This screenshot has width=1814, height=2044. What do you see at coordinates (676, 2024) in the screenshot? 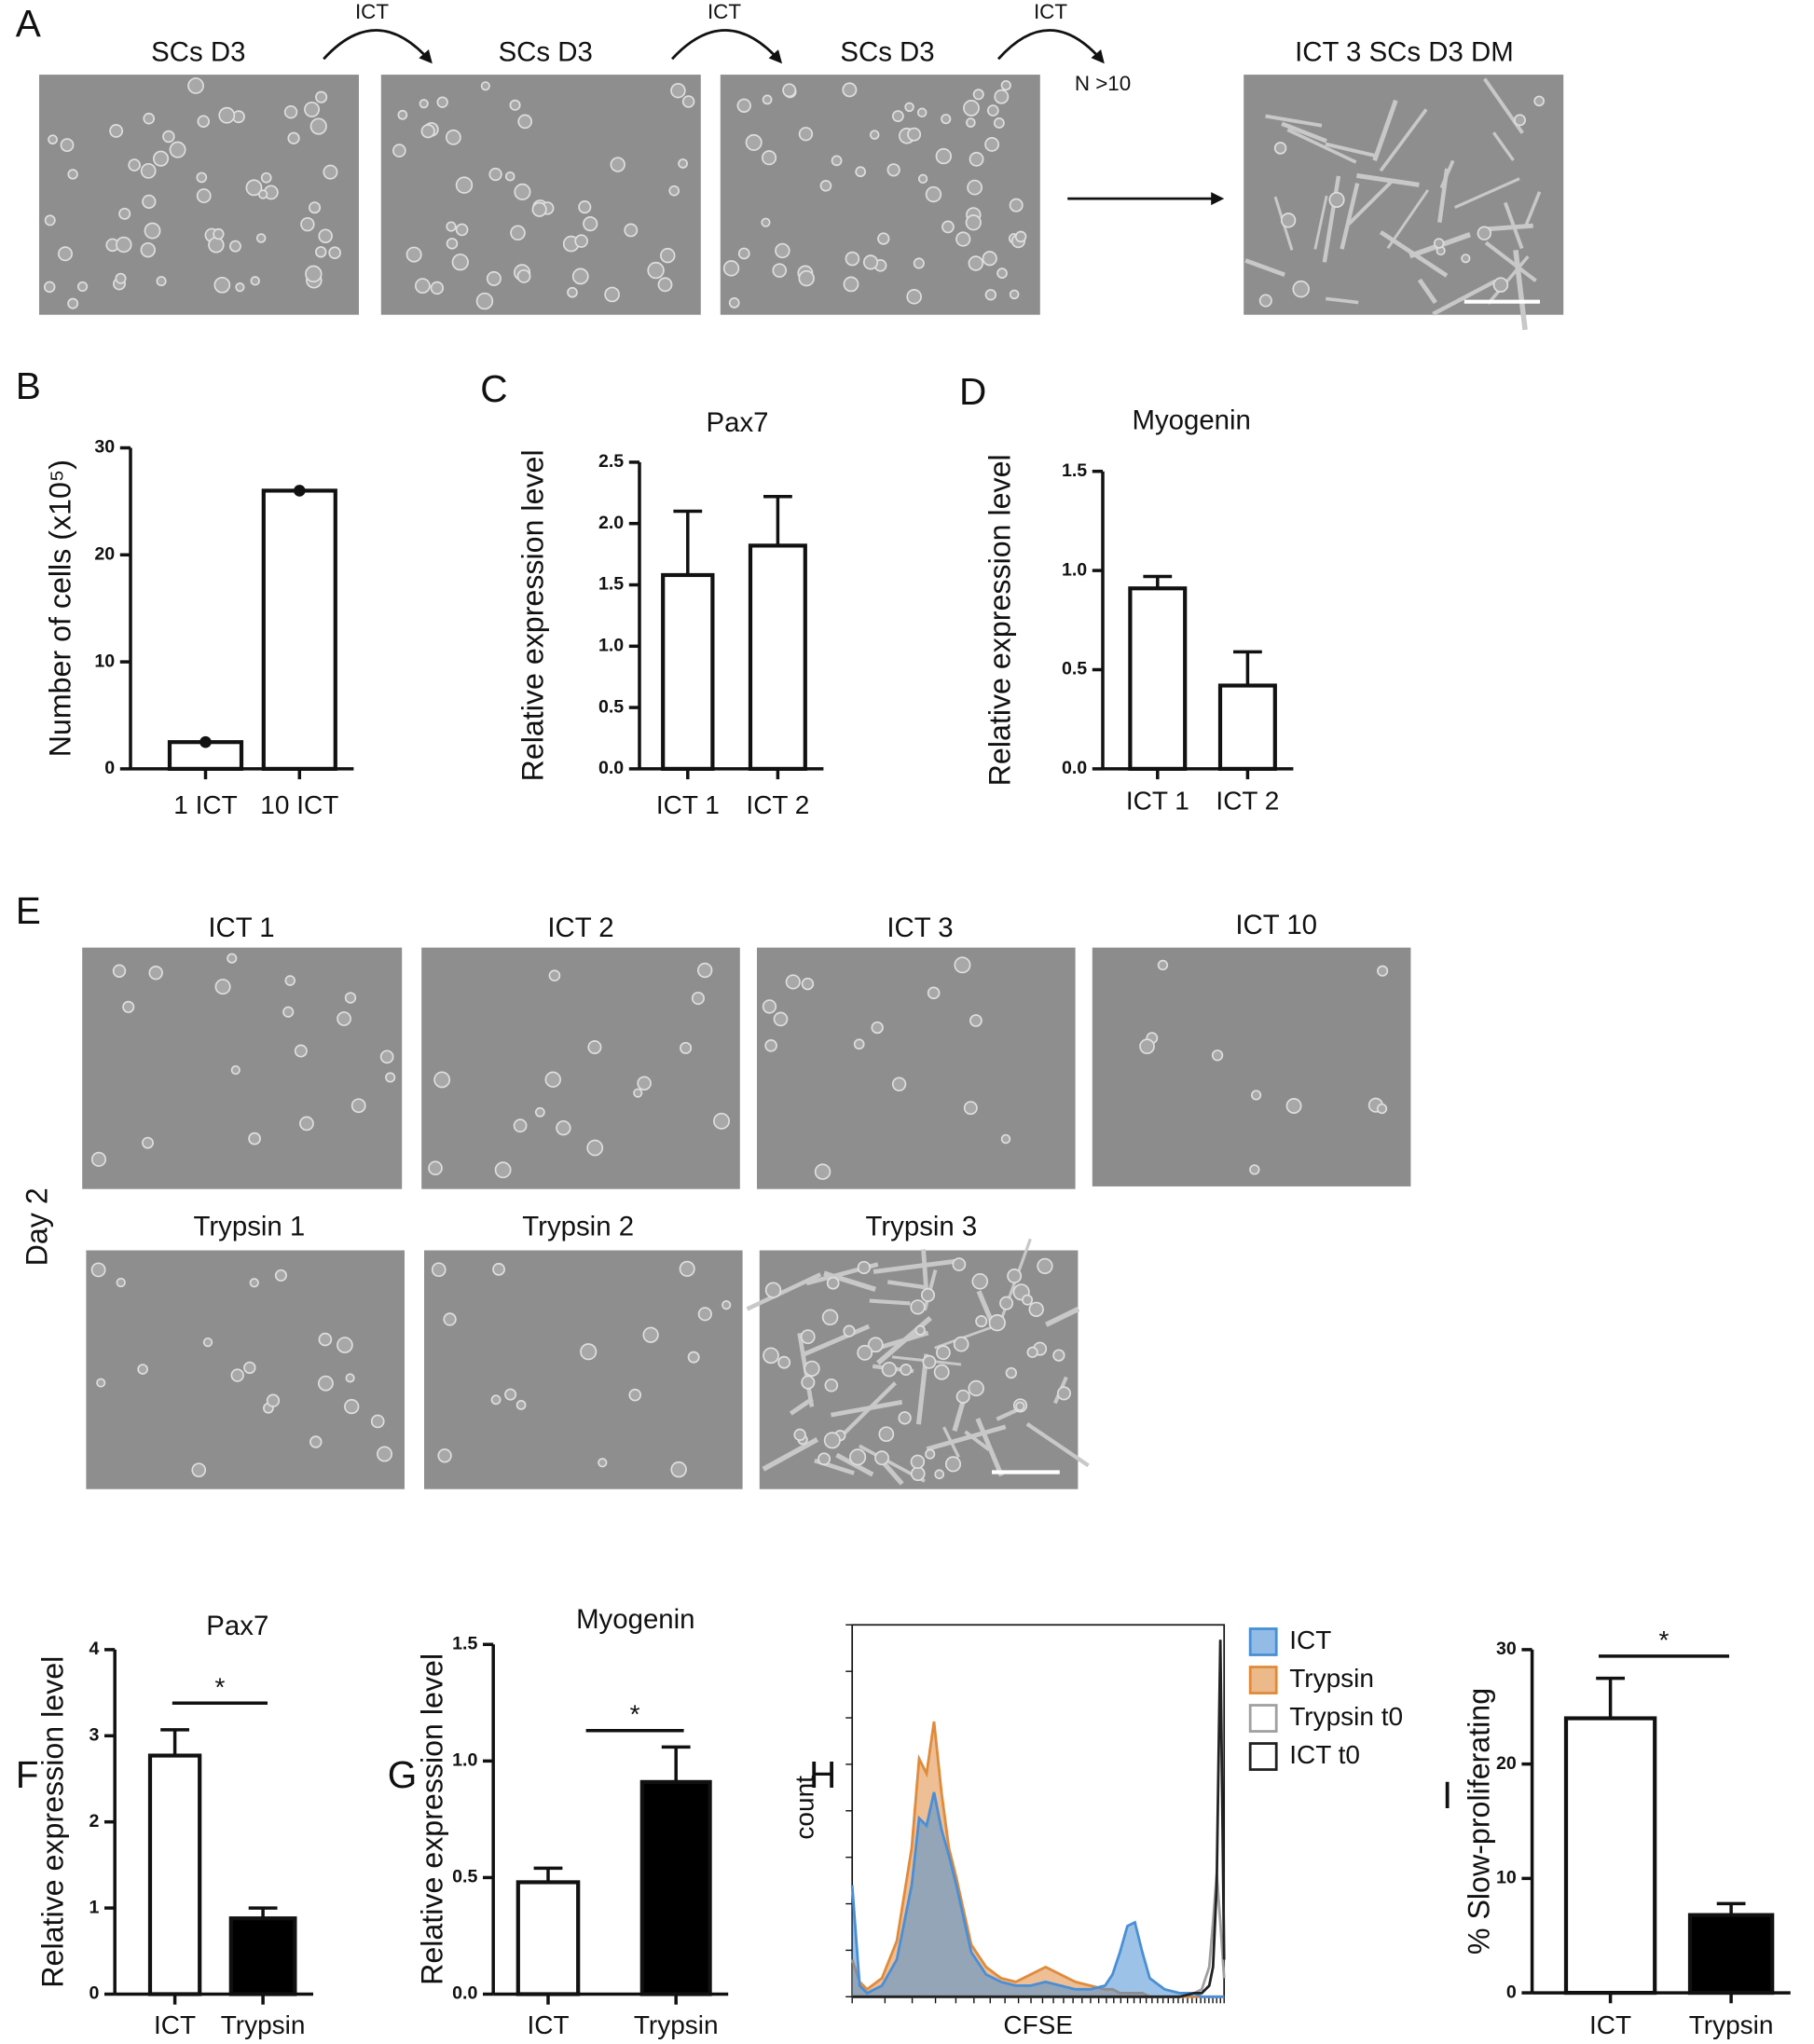
I see `x-tick-label: Trypsin` at bounding box center [676, 2024].